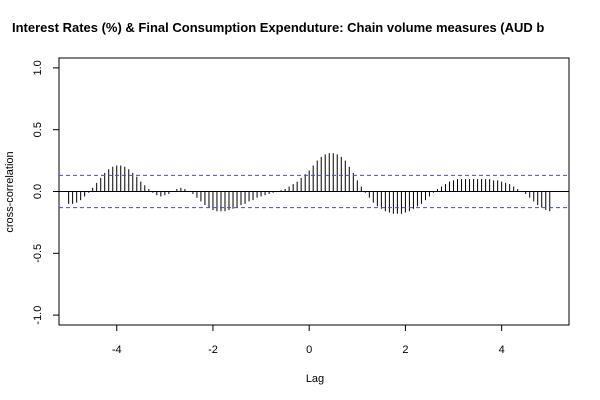  I want to click on y-axis-label: cross-correlation, so click(10, 191).